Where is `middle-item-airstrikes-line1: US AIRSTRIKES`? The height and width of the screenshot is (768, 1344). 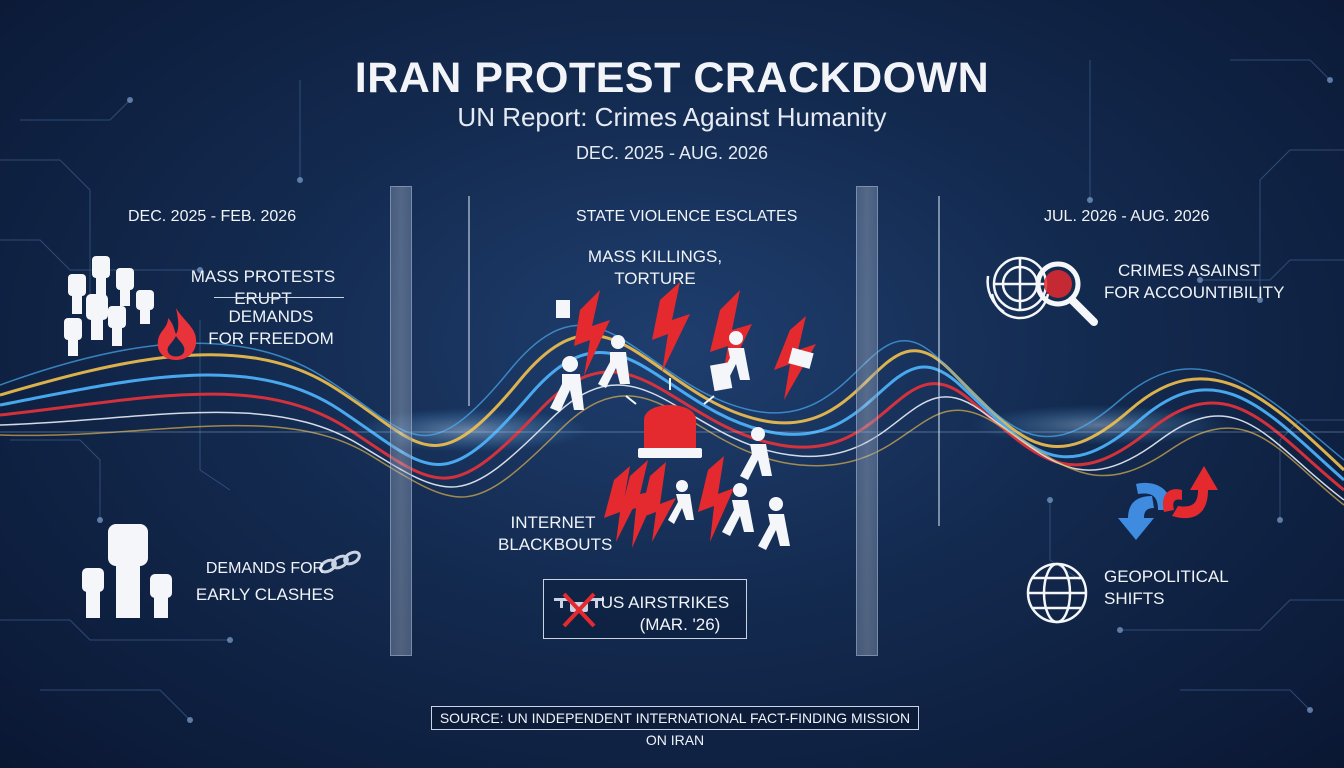 middle-item-airstrikes-line1: US AIRSTRIKES is located at coordinates (665, 602).